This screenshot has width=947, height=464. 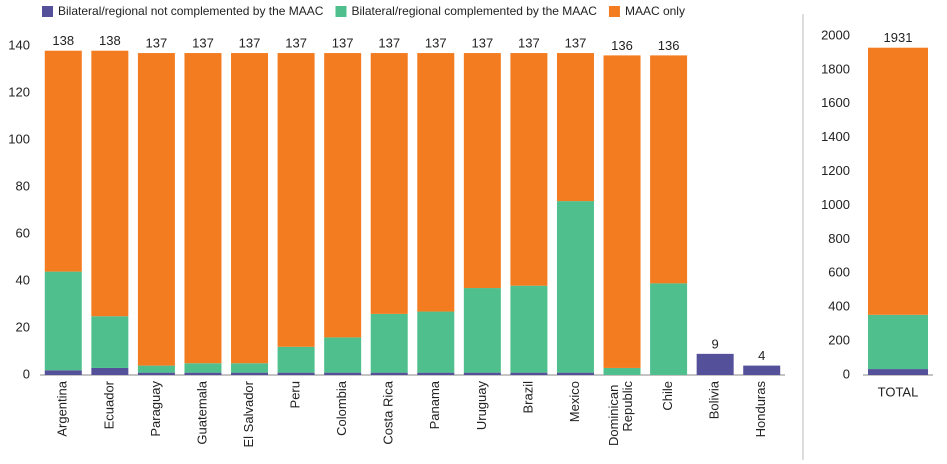 What do you see at coordinates (23, 185) in the screenshot?
I see `y-tick-label: 80` at bounding box center [23, 185].